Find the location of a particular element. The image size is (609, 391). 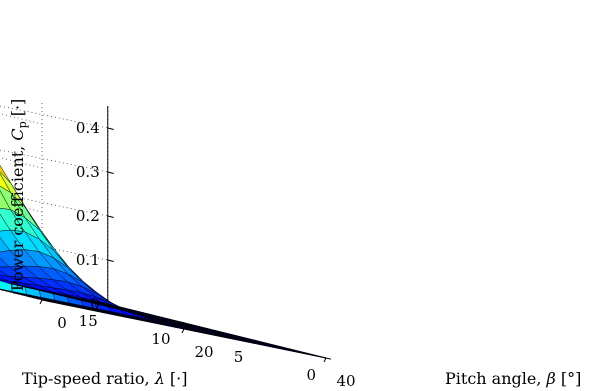

z-tick-label: 0.2 is located at coordinates (88, 216).